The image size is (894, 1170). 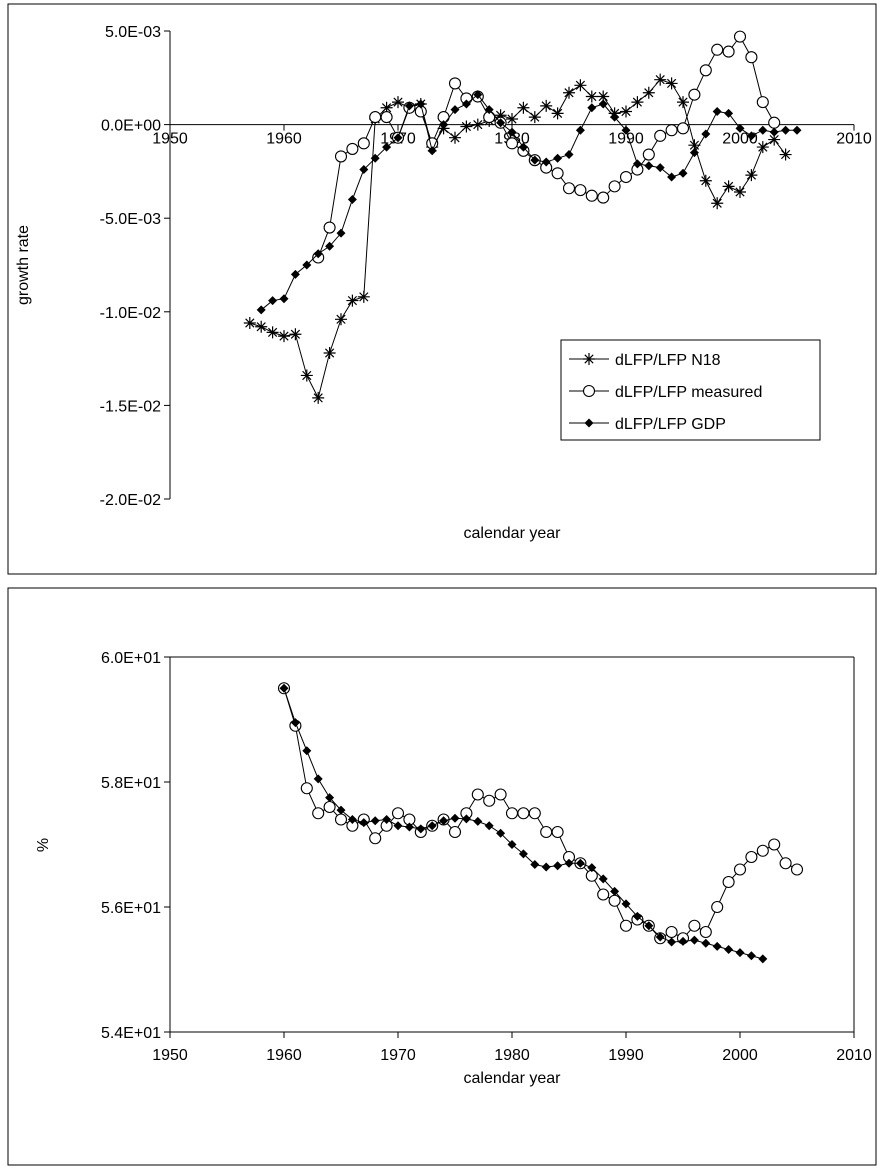 I want to click on chart-2-x-tick-label: 1980, so click(x=512, y=1055).